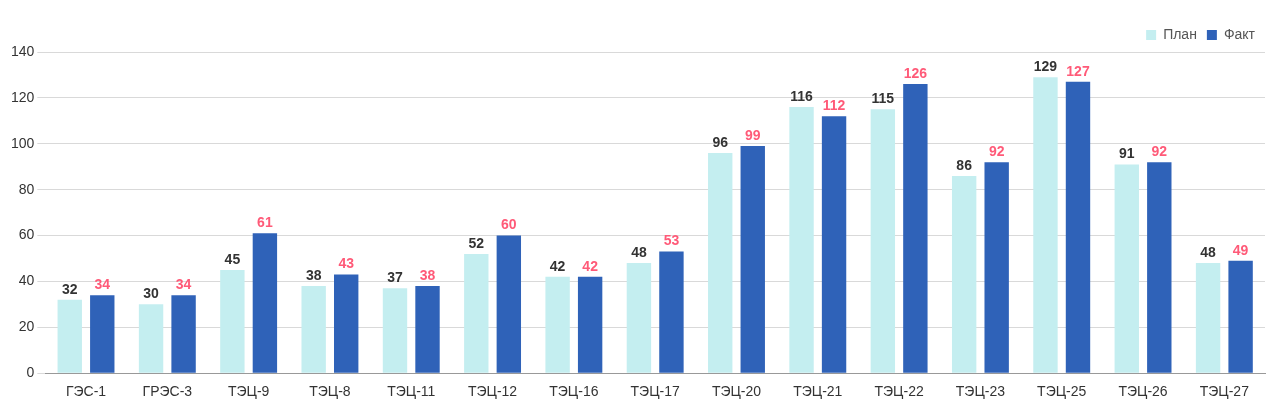 Image resolution: width=1283 pixels, height=412 pixels. Describe the element at coordinates (248, 391) in the screenshot. I see `x-tick-label: ТЭЦ-9` at that location.